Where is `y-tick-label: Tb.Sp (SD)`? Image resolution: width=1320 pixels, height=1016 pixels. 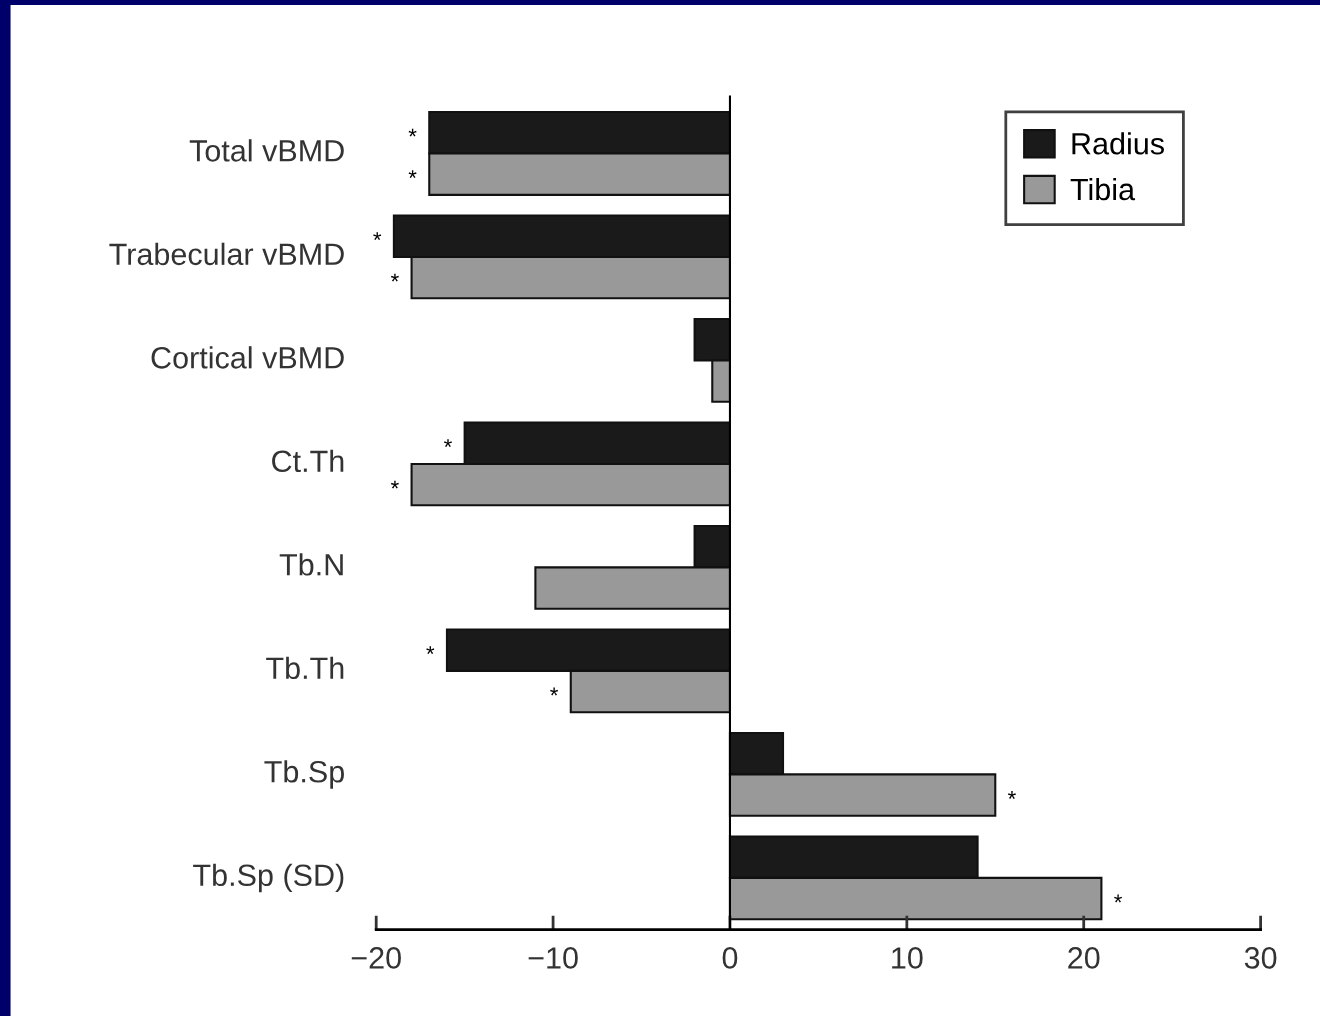
y-tick-label: Tb.Sp (SD) is located at coordinates (268, 878).